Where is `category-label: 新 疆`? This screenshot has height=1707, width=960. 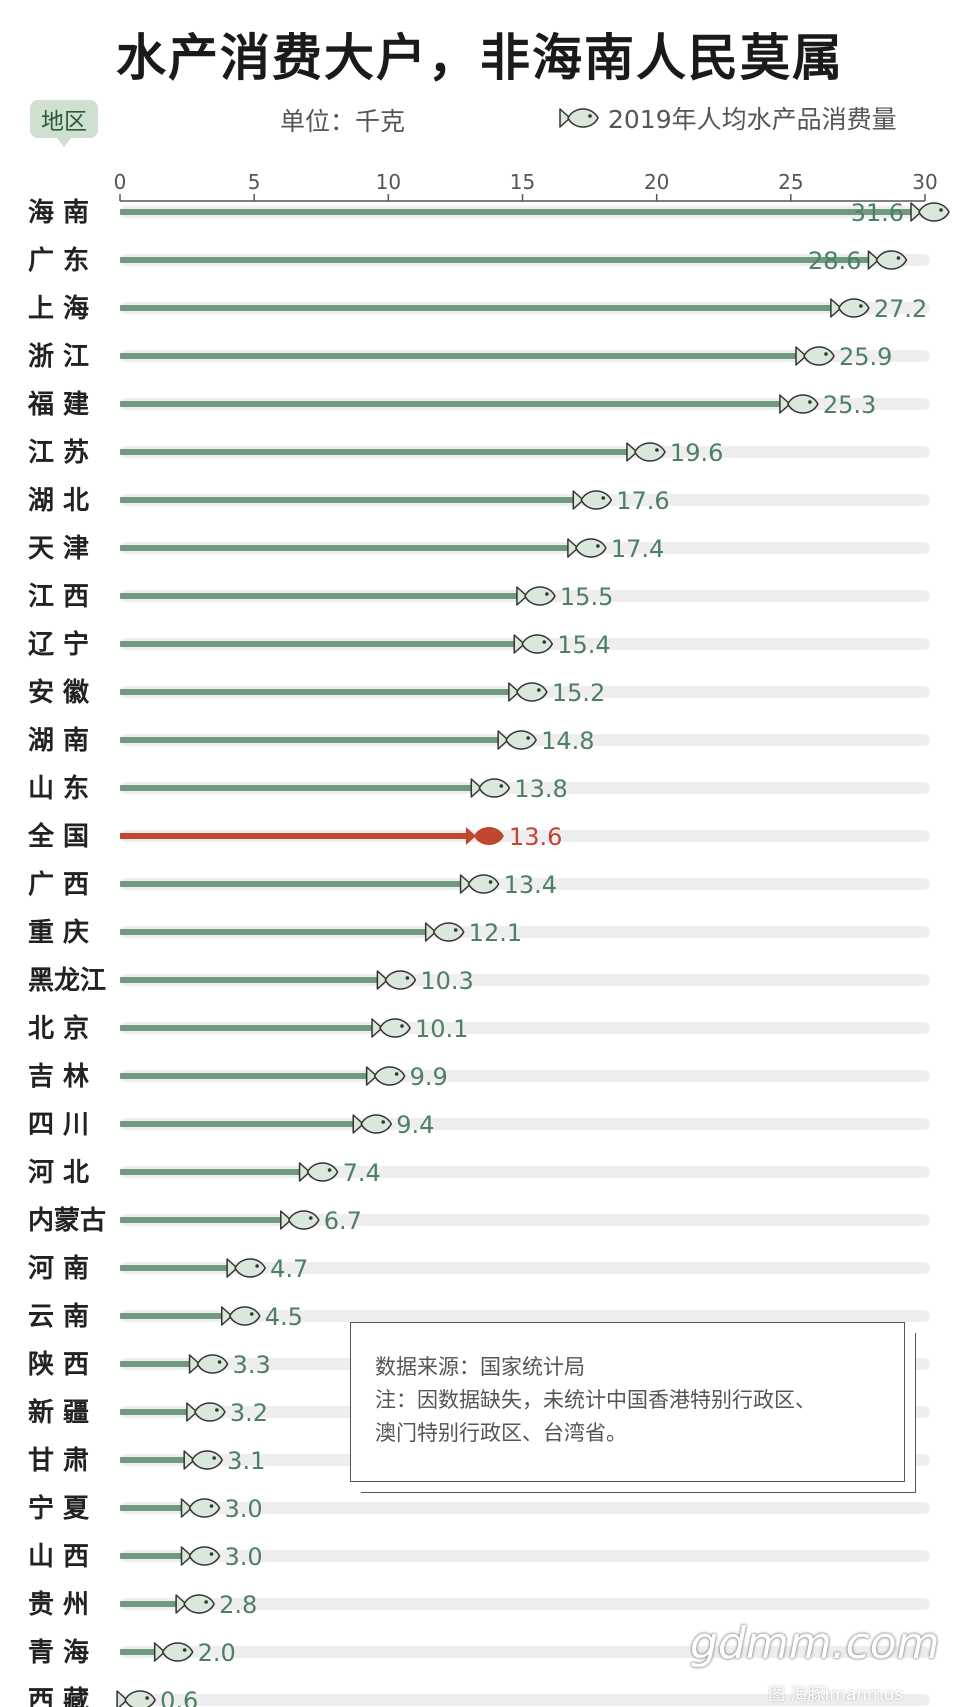 category-label: 新 疆 is located at coordinates (58, 1412).